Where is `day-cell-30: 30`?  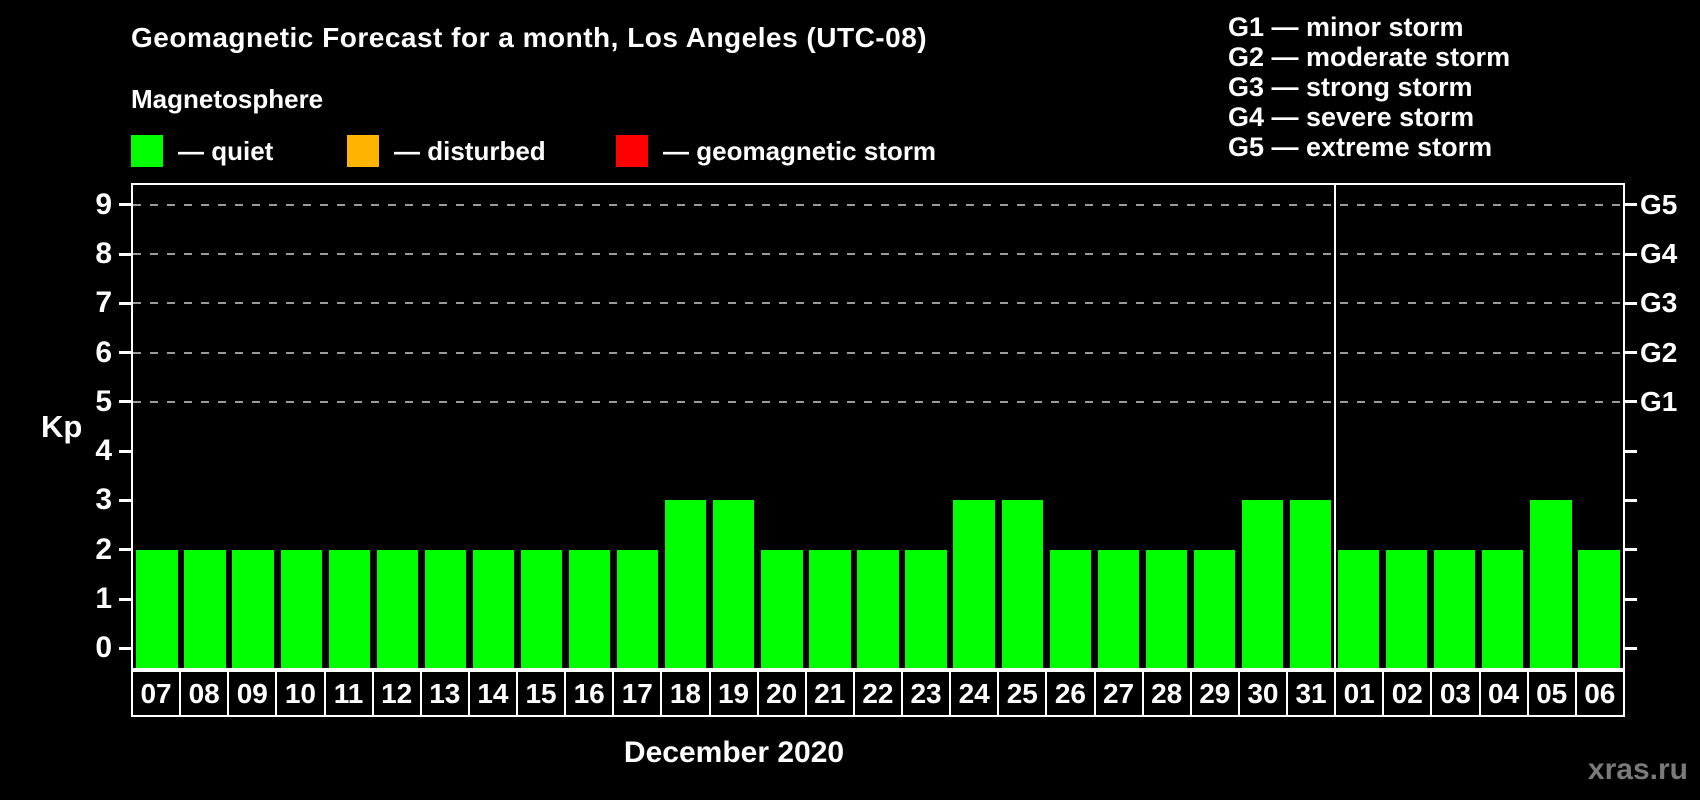
day-cell-30: 30 is located at coordinates (1264, 693).